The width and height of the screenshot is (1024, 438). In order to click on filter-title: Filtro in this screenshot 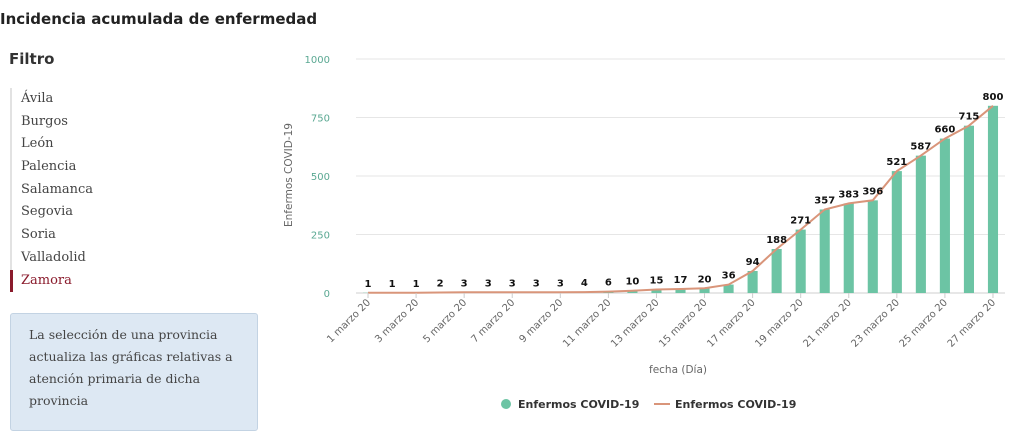, I will do `click(32, 59)`.